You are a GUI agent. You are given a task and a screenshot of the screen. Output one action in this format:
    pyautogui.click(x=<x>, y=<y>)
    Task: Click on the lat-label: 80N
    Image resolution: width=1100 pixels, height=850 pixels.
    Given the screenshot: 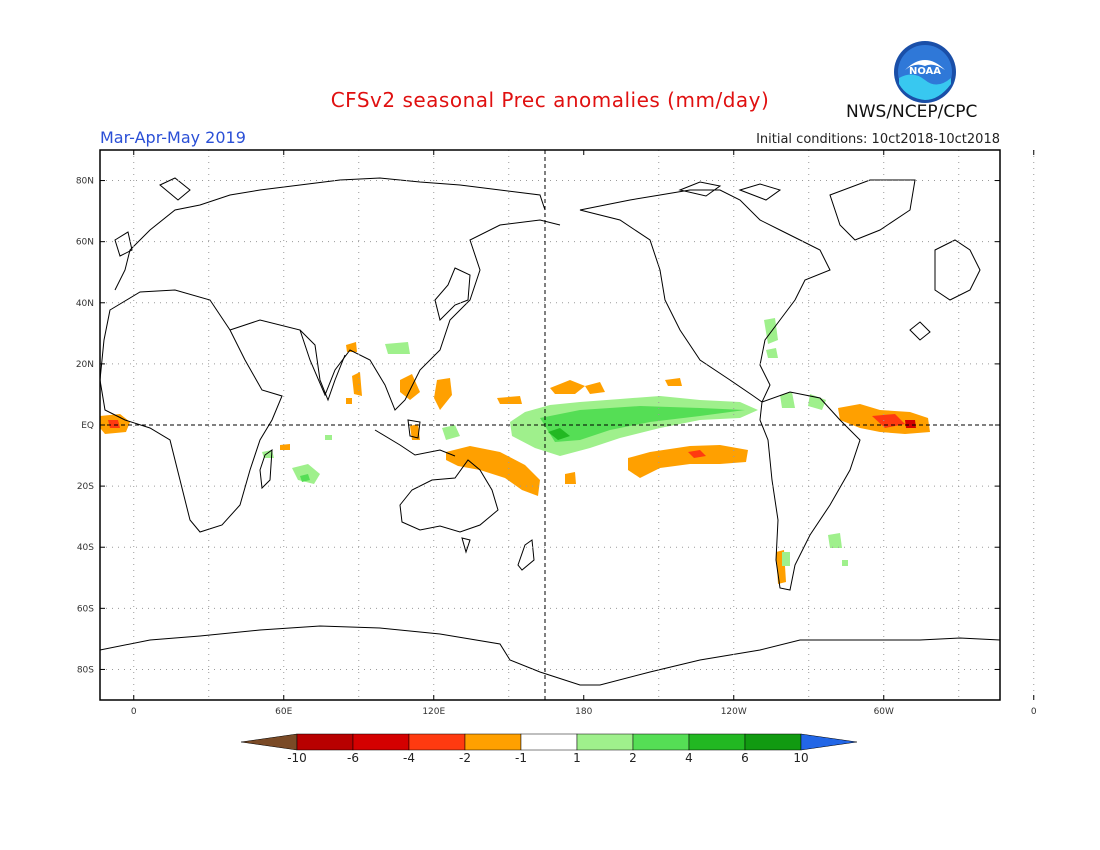 What is the action you would take?
    pyautogui.click(x=85, y=182)
    